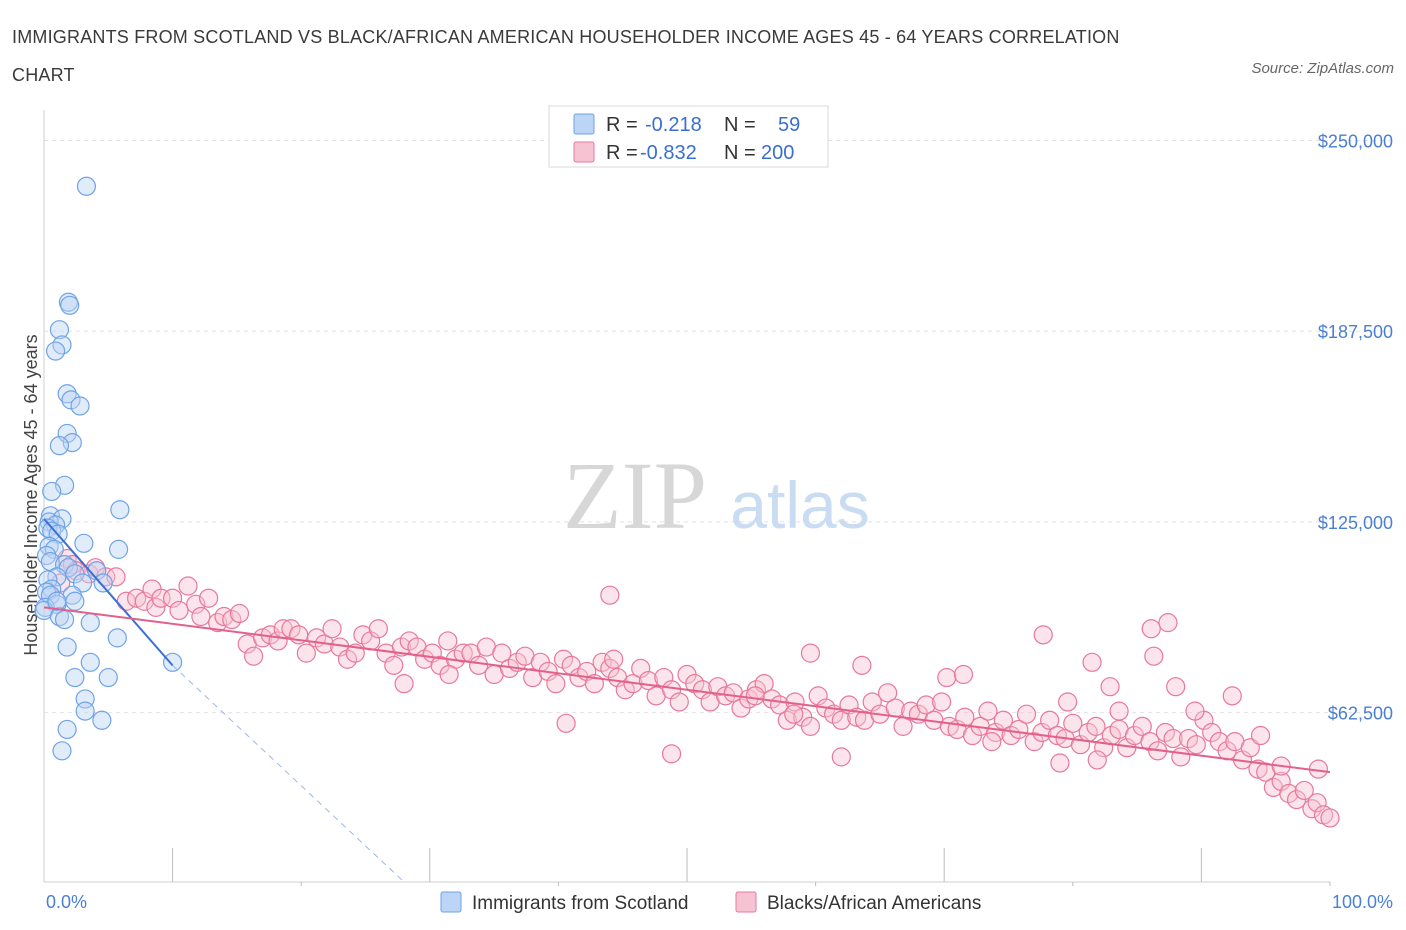 The height and width of the screenshot is (930, 1406). What do you see at coordinates (1322, 68) in the screenshot?
I see `chart-source: Source: ZipAtlas.com` at bounding box center [1322, 68].